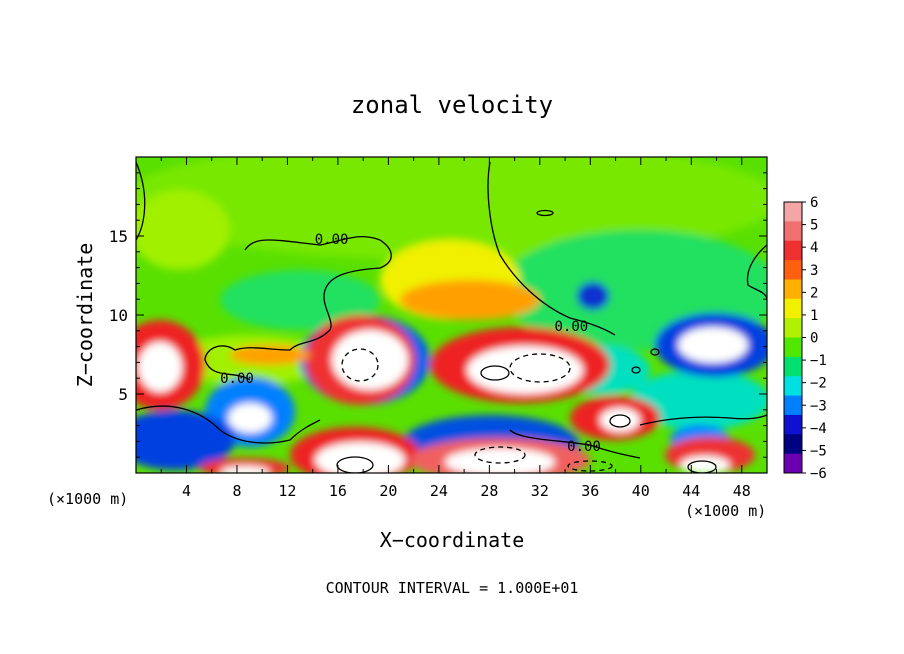 This screenshot has height=654, width=904. What do you see at coordinates (388, 491) in the screenshot?
I see `x-tick-label: 20` at bounding box center [388, 491].